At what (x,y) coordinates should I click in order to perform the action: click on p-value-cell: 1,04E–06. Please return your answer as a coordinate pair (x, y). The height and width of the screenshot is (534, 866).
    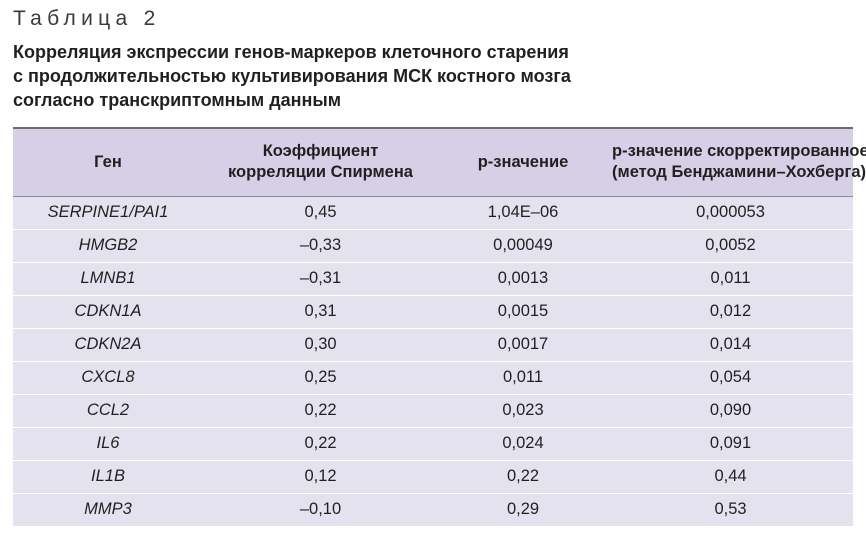
    Looking at the image, I should click on (523, 212).